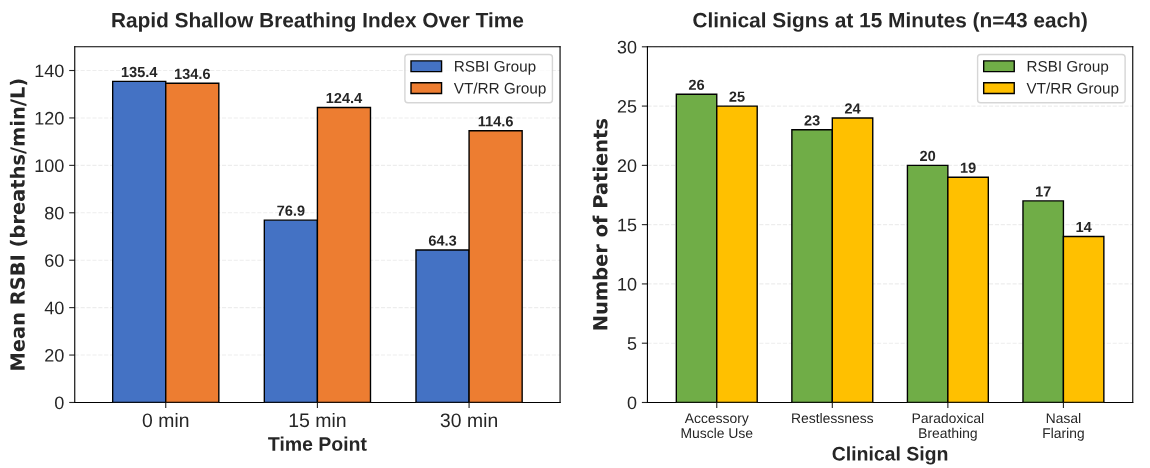 The width and height of the screenshot is (1150, 468). Describe the element at coordinates (717, 426) in the screenshot. I see `x-tick-label: Accessory Muscle Use` at that location.